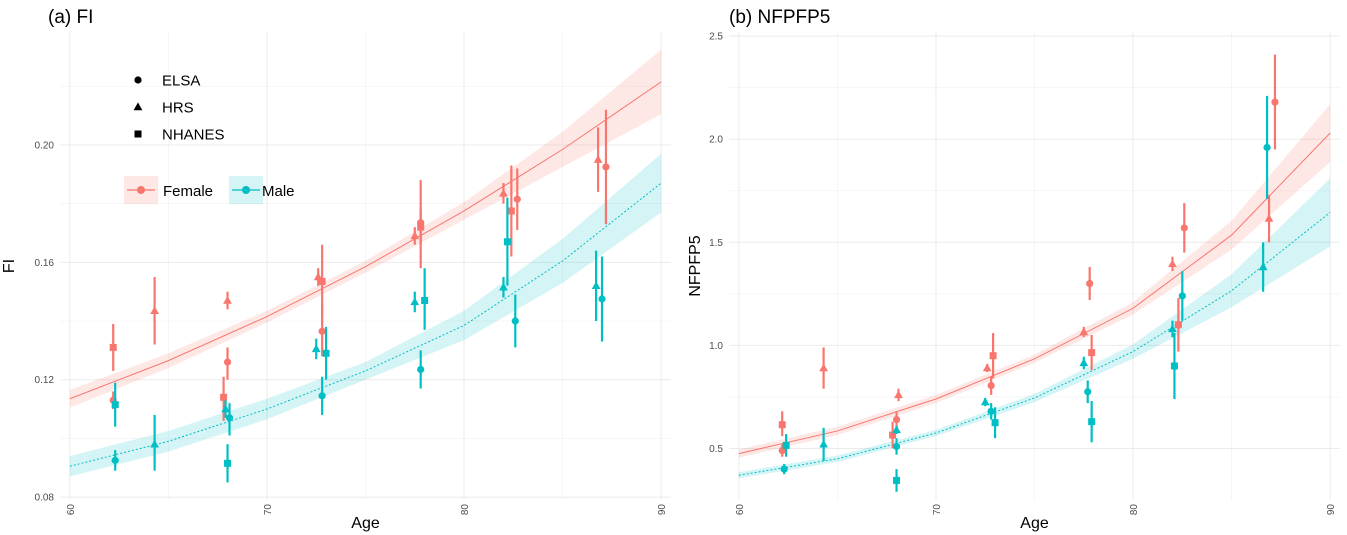  What do you see at coordinates (141, 190) in the screenshot?
I see `legend-female-dot` at bounding box center [141, 190].